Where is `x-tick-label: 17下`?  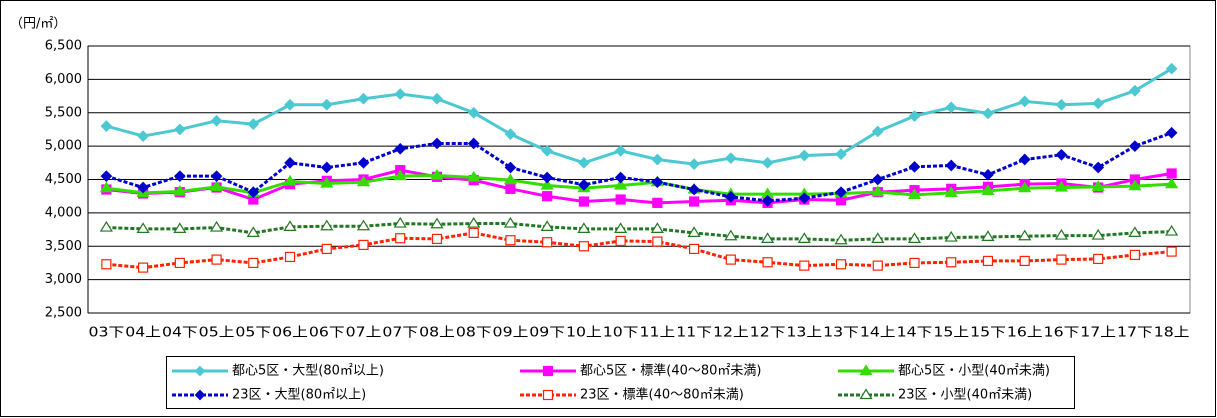 x-tick-label: 17下 is located at coordinates (1135, 333).